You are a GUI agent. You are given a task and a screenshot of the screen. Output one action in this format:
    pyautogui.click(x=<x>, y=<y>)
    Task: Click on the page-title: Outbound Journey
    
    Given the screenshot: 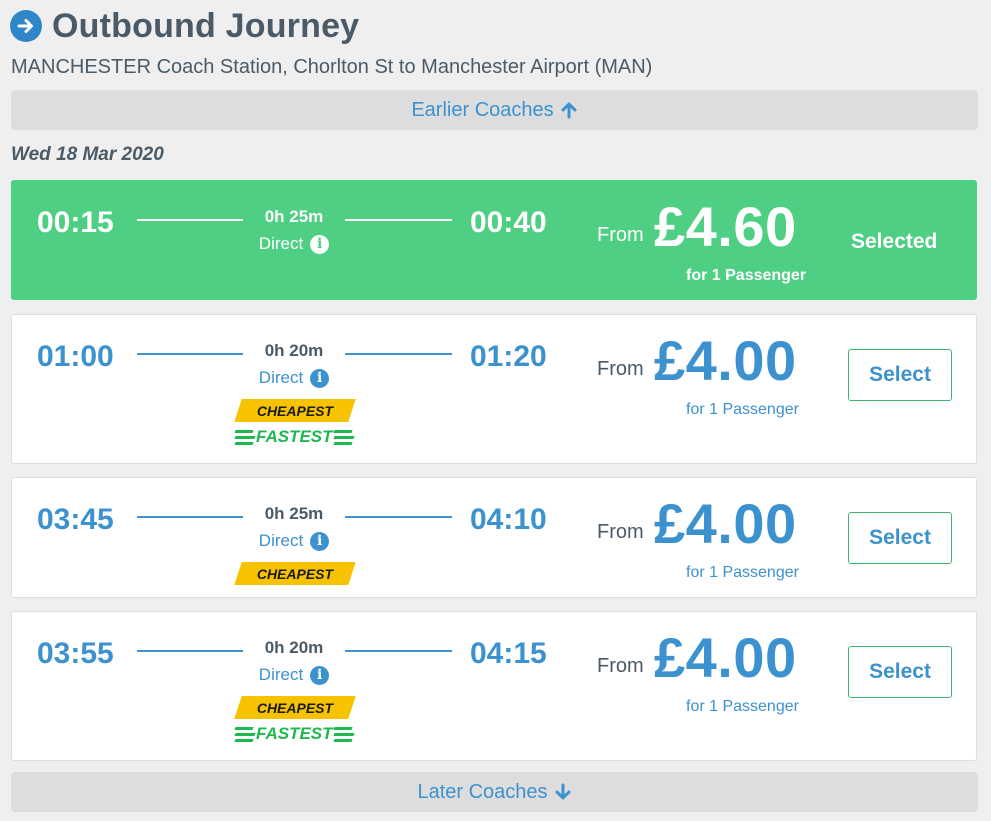 What is the action you would take?
    pyautogui.click(x=206, y=25)
    